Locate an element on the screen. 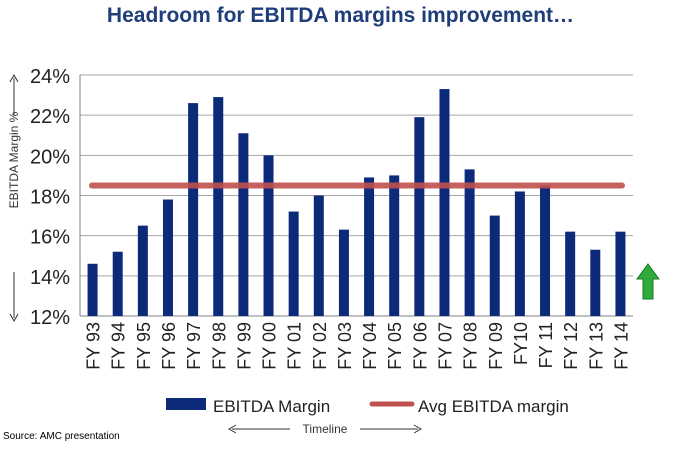 This screenshot has height=451, width=681. y-tick-label: 12% is located at coordinates (50, 318).